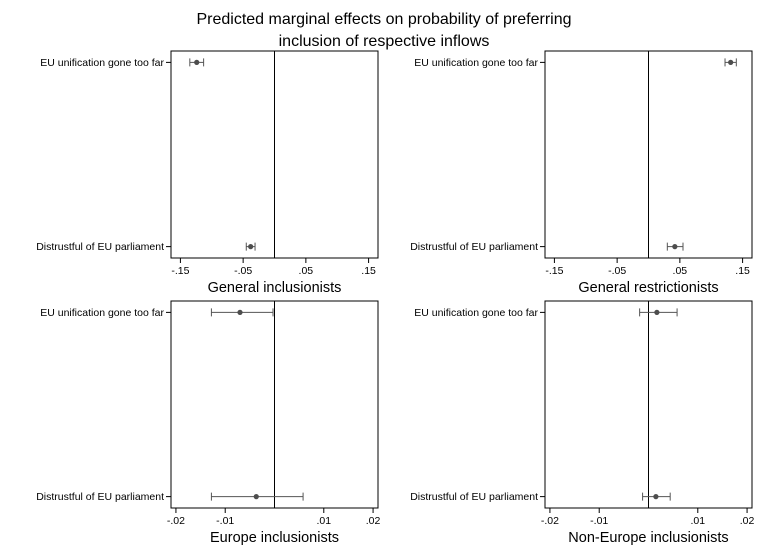 This screenshot has height=559, width=768. Describe the element at coordinates (648, 288) in the screenshot. I see `panel-title: General restrictionists` at that location.